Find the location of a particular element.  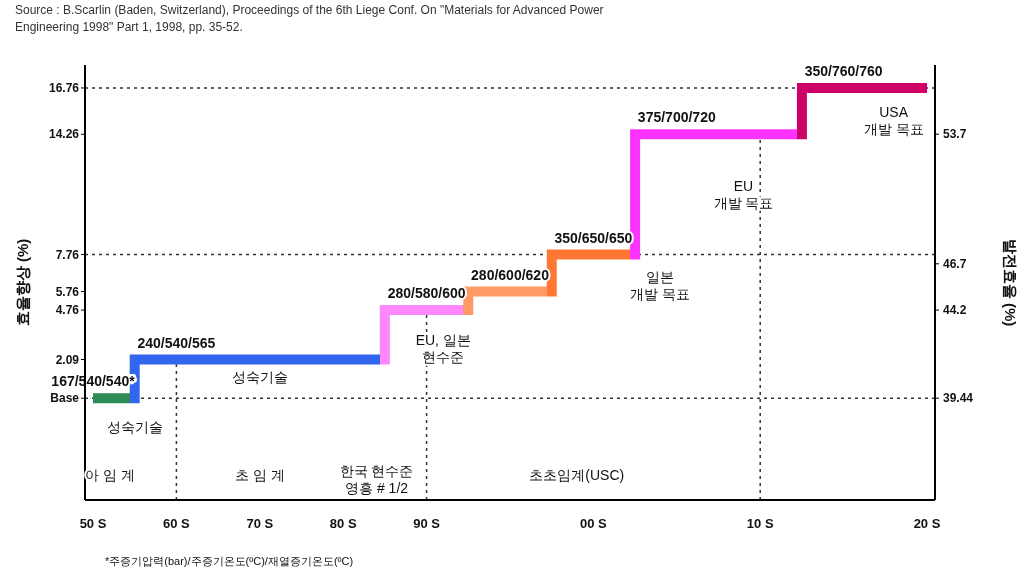

annotation: 일본 개발 목표 is located at coordinates (660, 285).